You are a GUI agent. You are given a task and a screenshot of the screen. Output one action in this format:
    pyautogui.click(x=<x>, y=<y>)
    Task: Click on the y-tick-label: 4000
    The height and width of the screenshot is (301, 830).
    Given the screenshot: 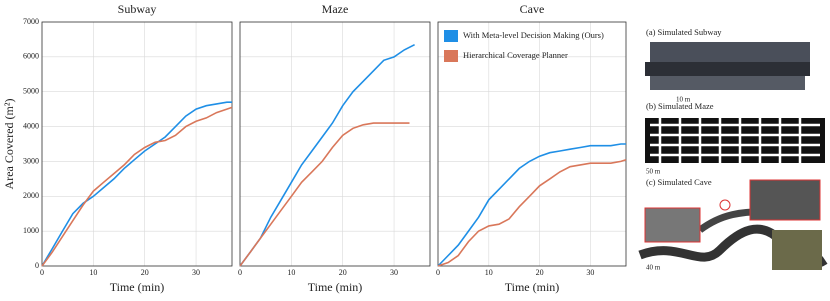 What is the action you would take?
    pyautogui.click(x=31, y=125)
    